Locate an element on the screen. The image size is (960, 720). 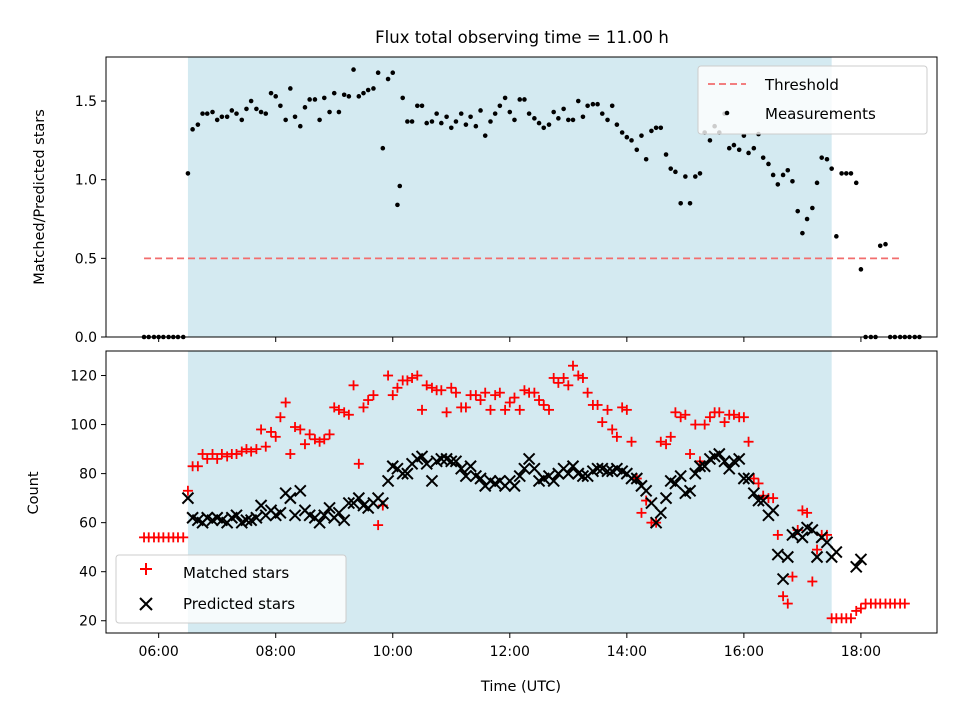
y-tick-label: 0.5 is located at coordinates (86, 259).